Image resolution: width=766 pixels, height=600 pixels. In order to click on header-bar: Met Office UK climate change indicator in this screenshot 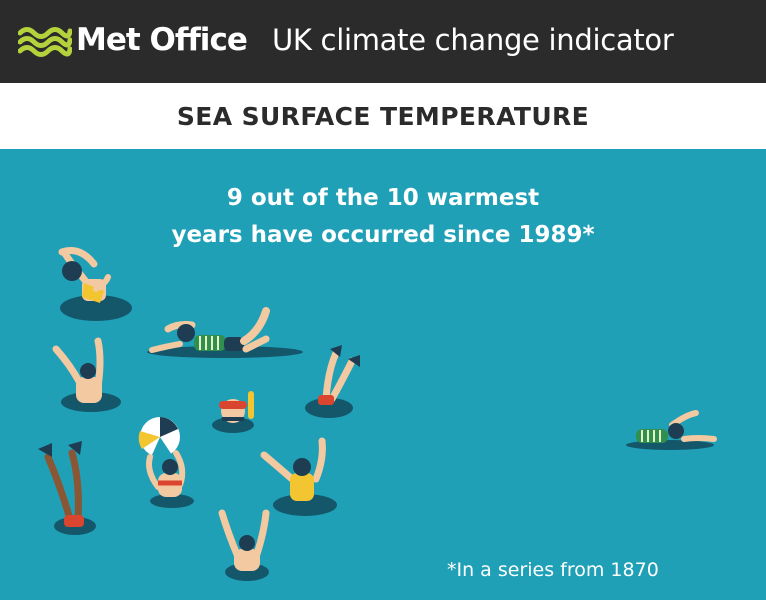, I will do `click(383, 41)`.